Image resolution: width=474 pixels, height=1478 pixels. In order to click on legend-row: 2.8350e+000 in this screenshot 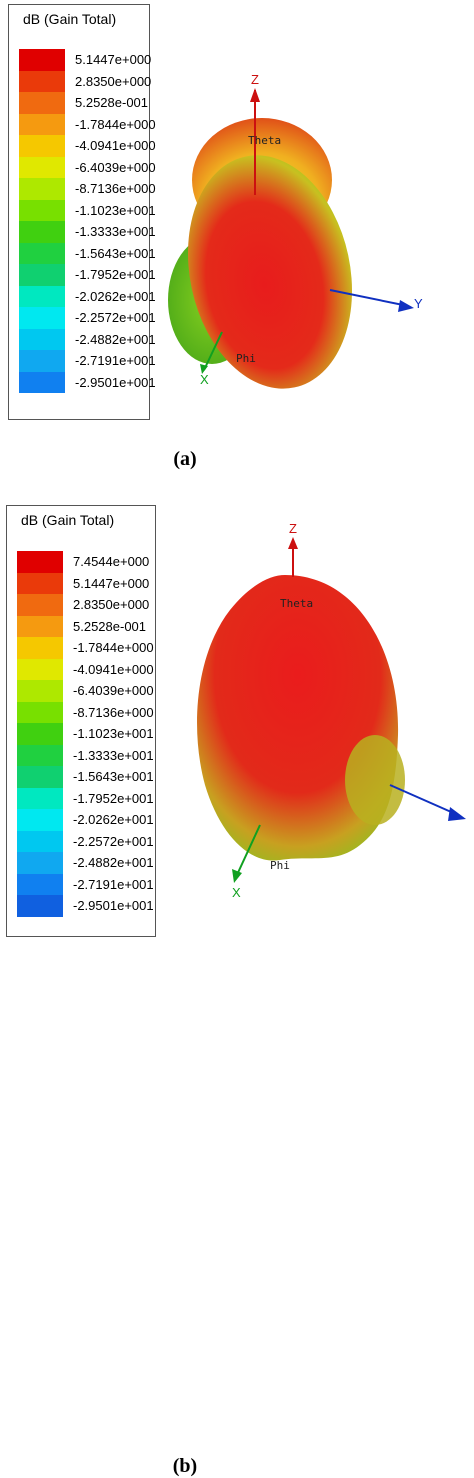, I will do `click(84, 605)`.